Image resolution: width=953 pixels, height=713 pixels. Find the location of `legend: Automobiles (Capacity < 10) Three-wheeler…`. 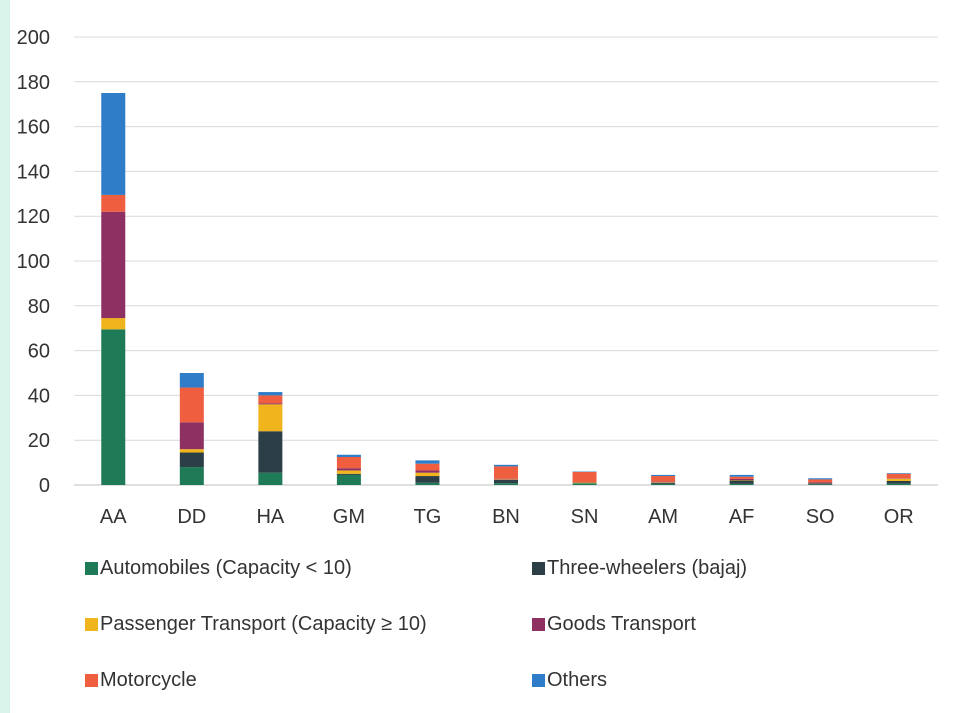

legend: Automobiles (Capacity < 10) Three-wheeler… is located at coordinates (416, 624).